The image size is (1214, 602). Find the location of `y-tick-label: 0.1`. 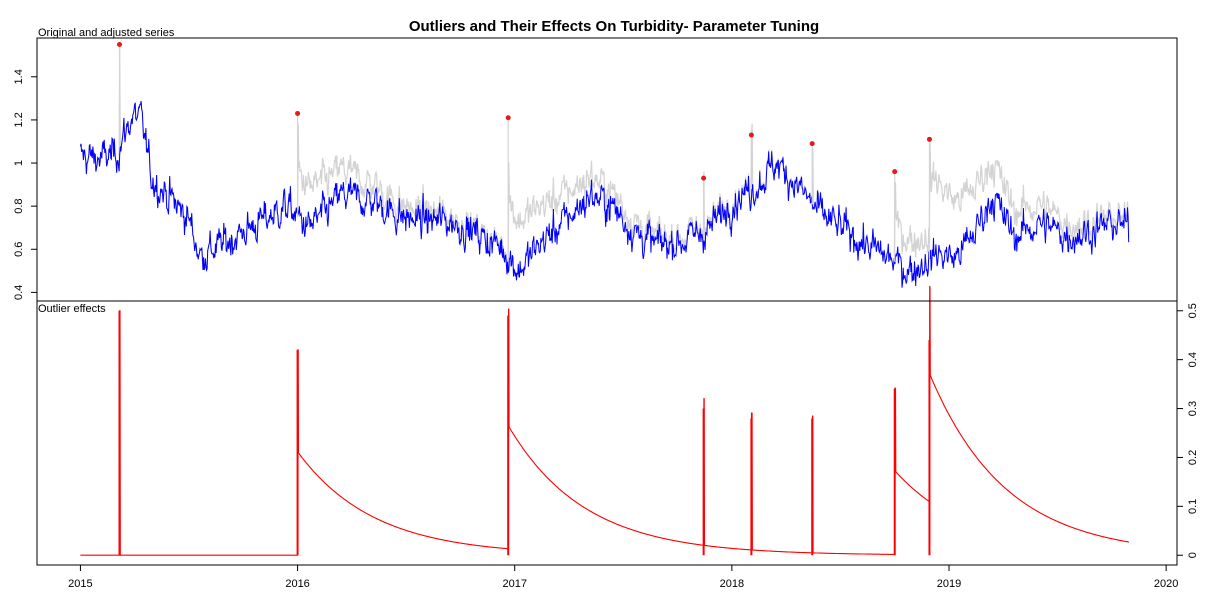

y-tick-label: 0.1 is located at coordinates (1193, 506).